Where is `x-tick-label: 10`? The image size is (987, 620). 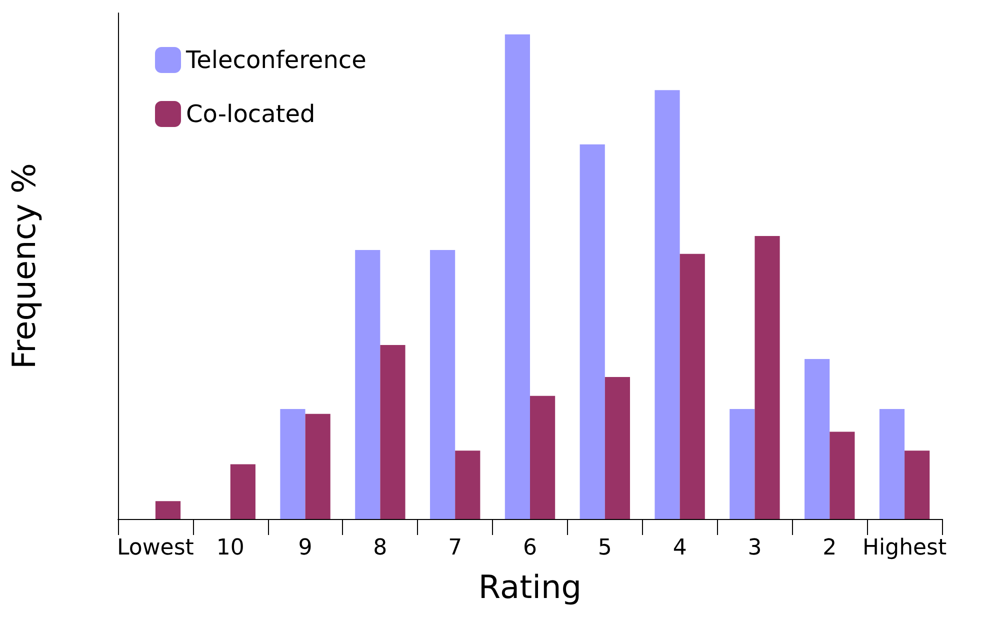 x-tick-label: 10 is located at coordinates (230, 548).